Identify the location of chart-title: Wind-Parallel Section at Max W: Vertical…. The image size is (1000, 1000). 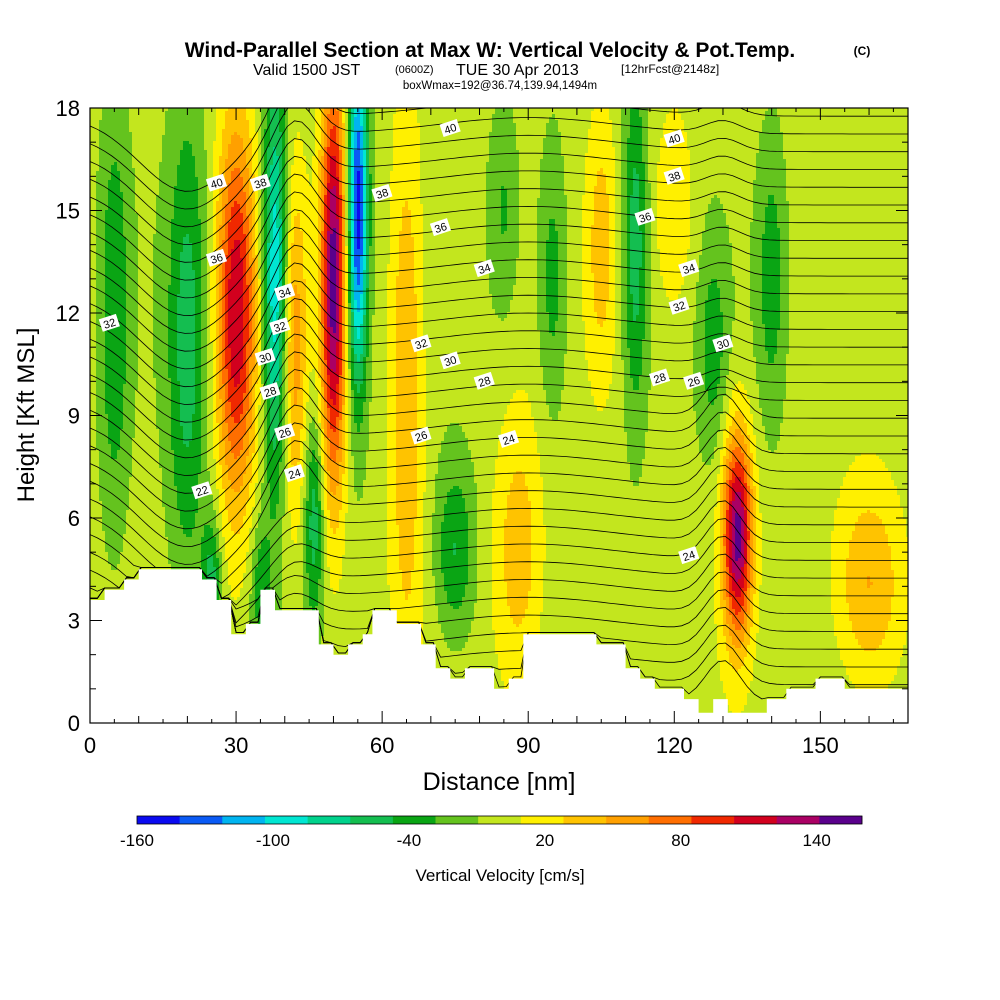
(490, 50).